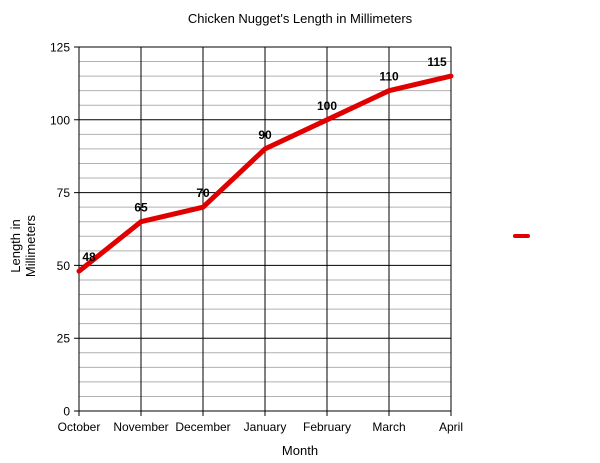 The width and height of the screenshot is (600, 463). Describe the element at coordinates (300, 18) in the screenshot. I see `chart-title: Chicken Nugget's Length in Millimeters` at that location.